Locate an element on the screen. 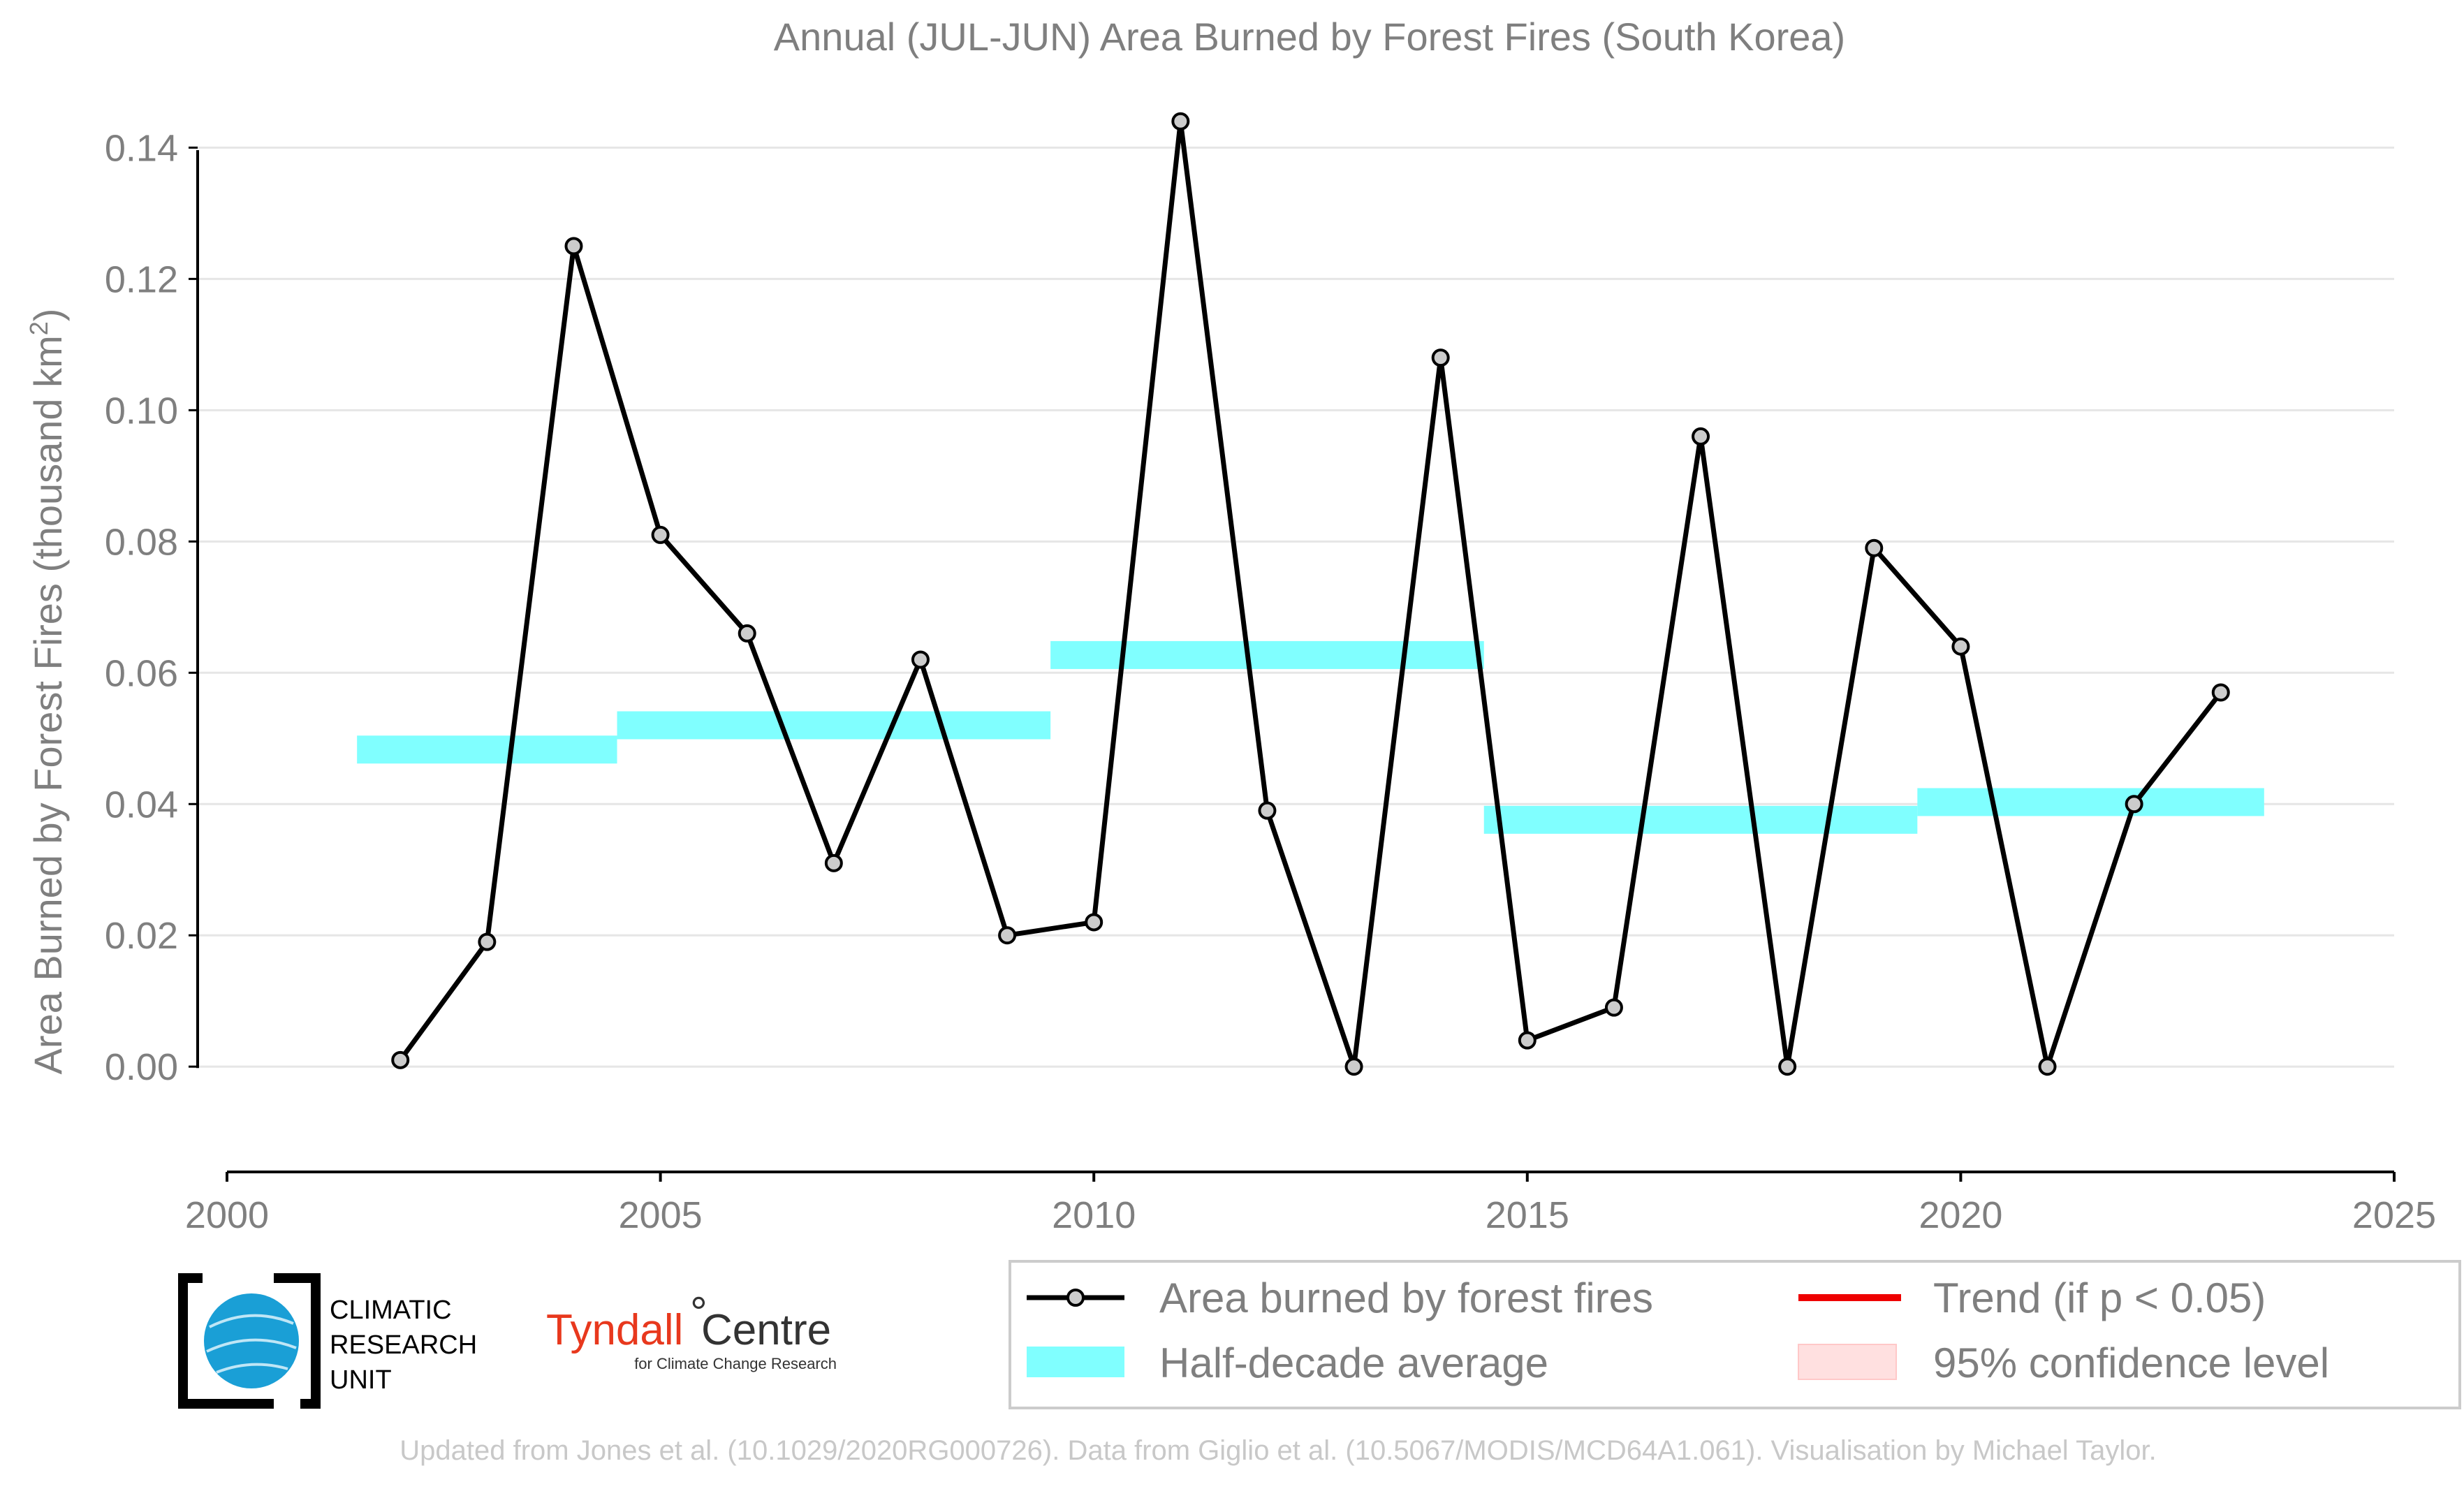 The width and height of the screenshot is (2464, 1489). legend-swatch-half-decade is located at coordinates (1075, 1362).